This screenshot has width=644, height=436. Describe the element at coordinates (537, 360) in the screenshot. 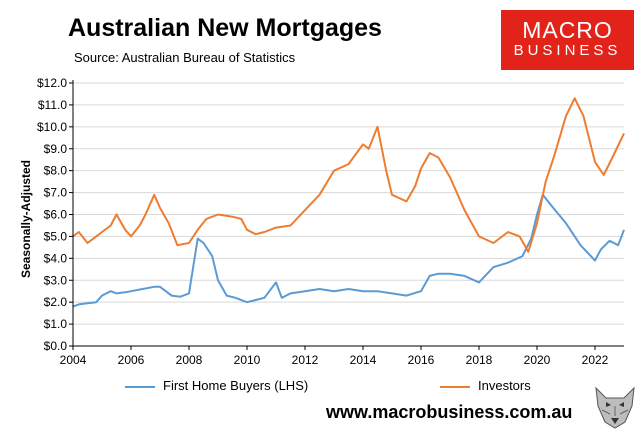

I see `x-tick-label: 2020` at that location.